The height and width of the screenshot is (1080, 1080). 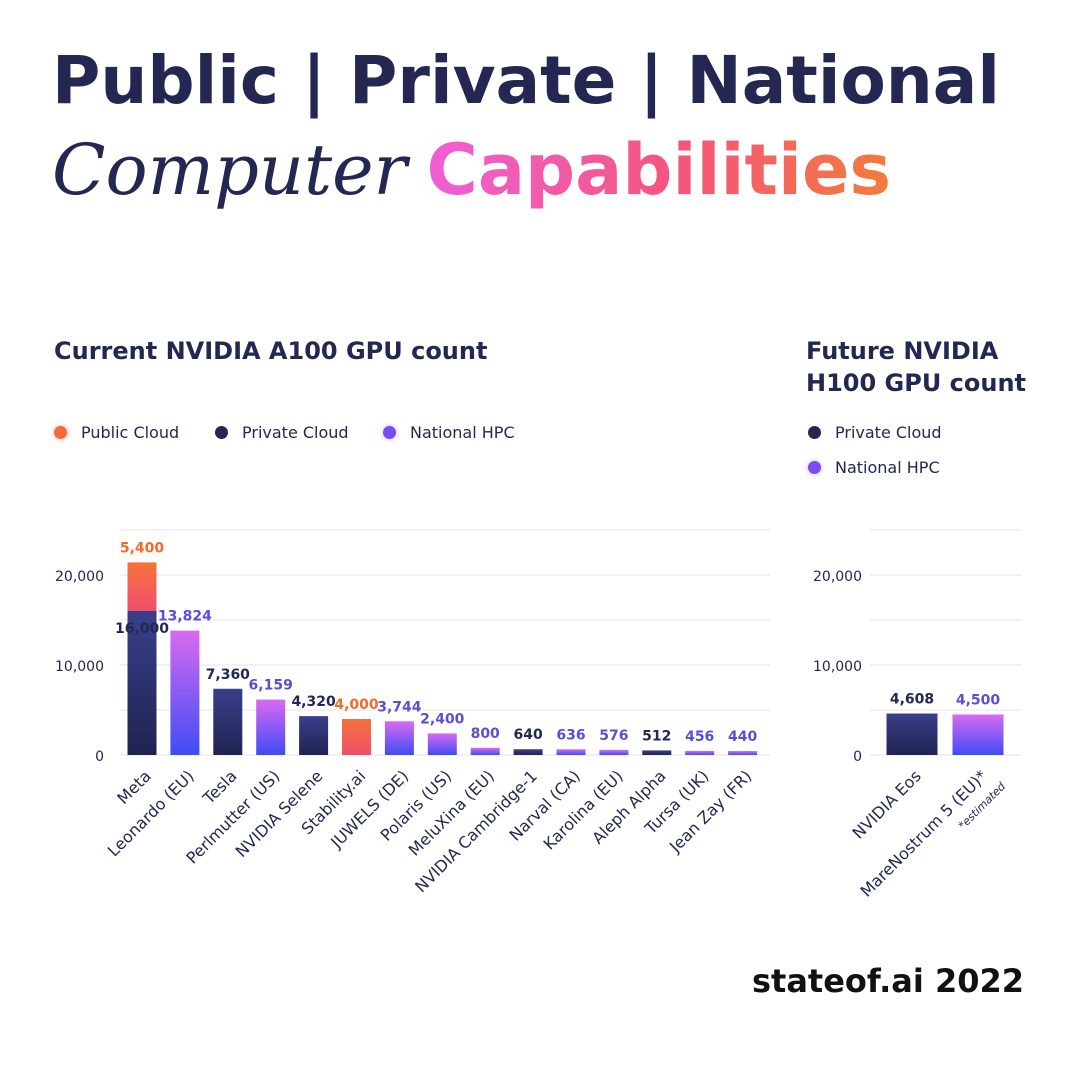 I want to click on data-label: 512, so click(x=656, y=736).